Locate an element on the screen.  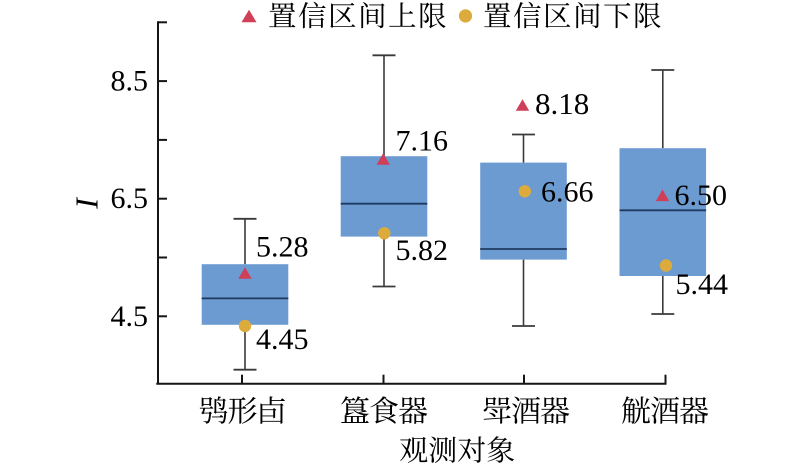
svg-text: 6.5 is located at coordinates (130, 198).